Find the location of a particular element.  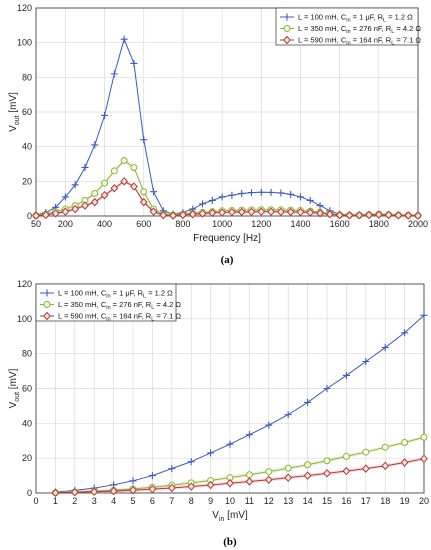

p0-series-2-line is located at coordinates (227, 198).